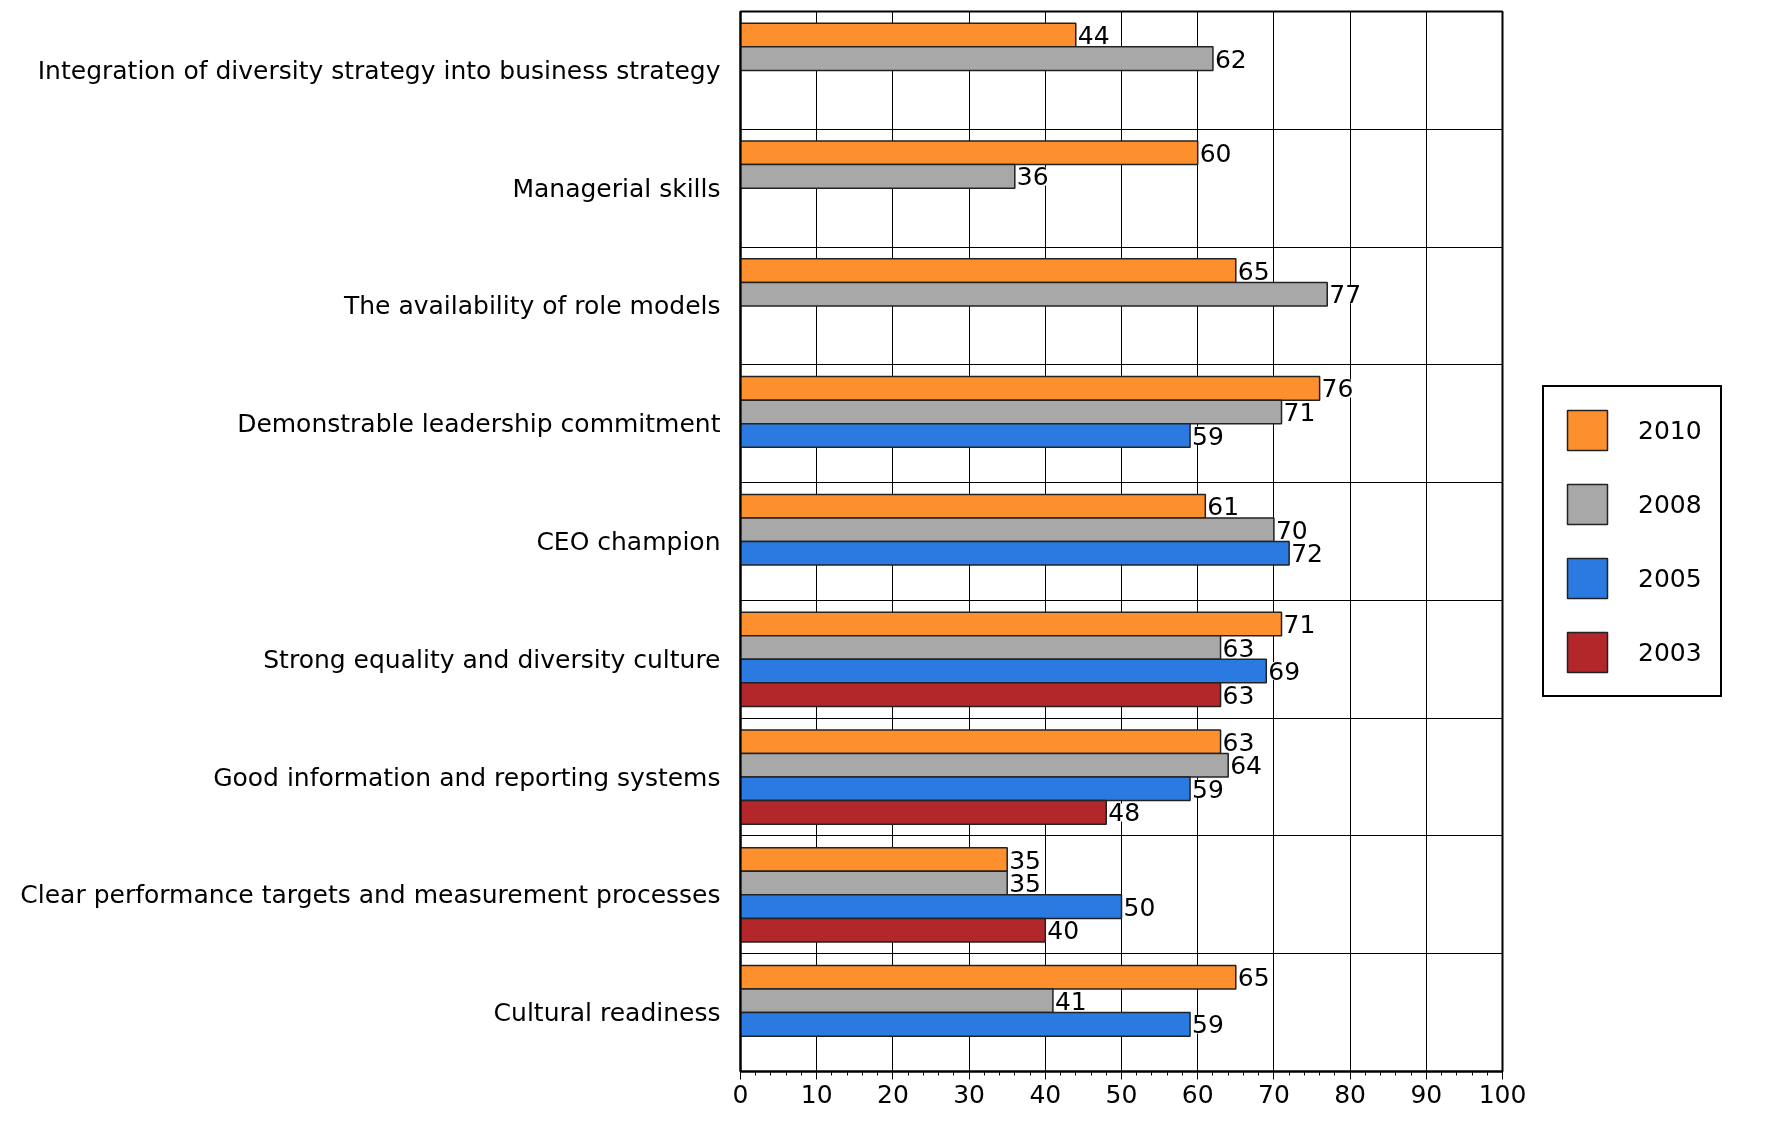  I want to click on data-label: 50, so click(1139, 907).